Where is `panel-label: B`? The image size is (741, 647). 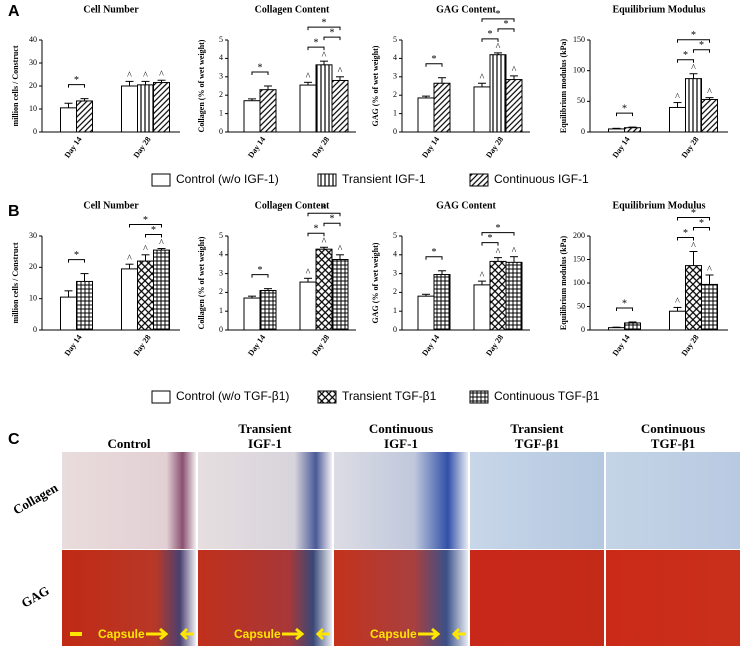 panel-label: B is located at coordinates (14, 211).